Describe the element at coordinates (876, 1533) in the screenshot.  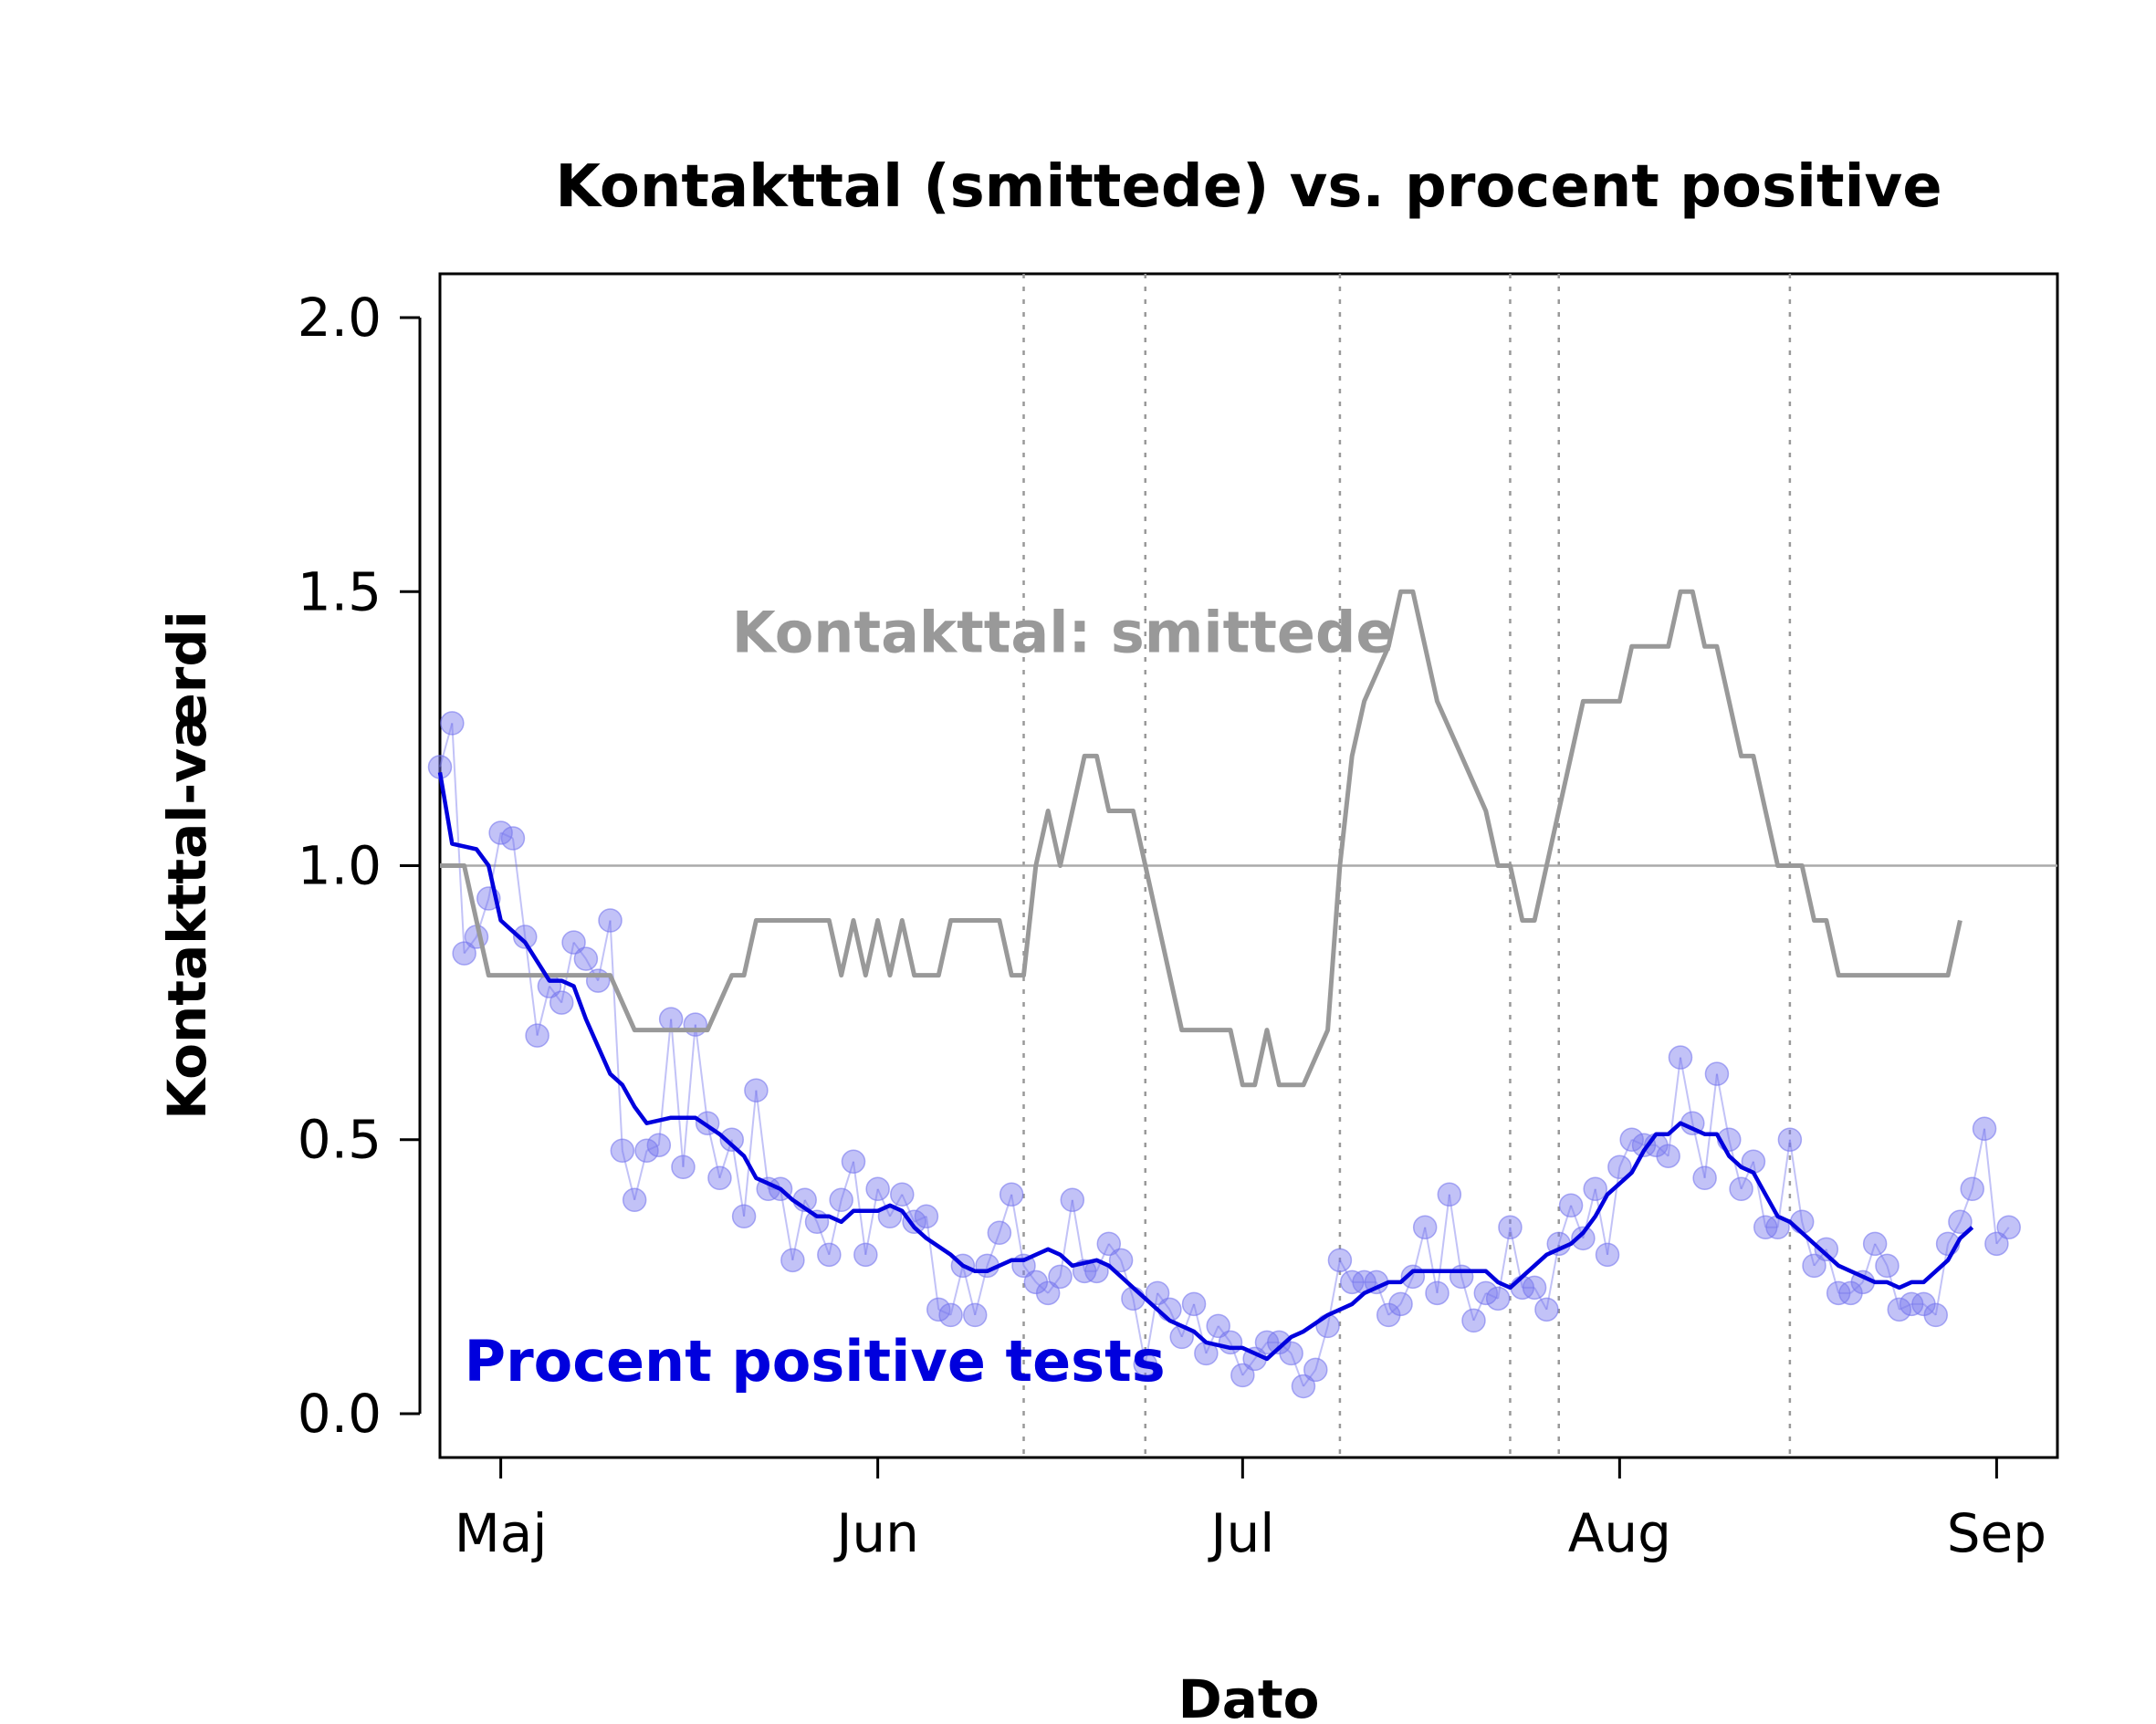
I see `x-tick-label: Jun` at that location.